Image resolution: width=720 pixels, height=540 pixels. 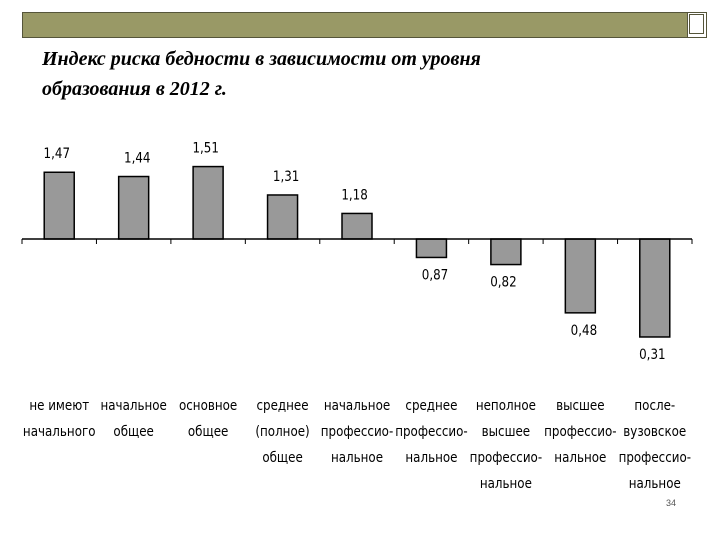 I want to click on value-label-8: 0,48, so click(x=584, y=331).